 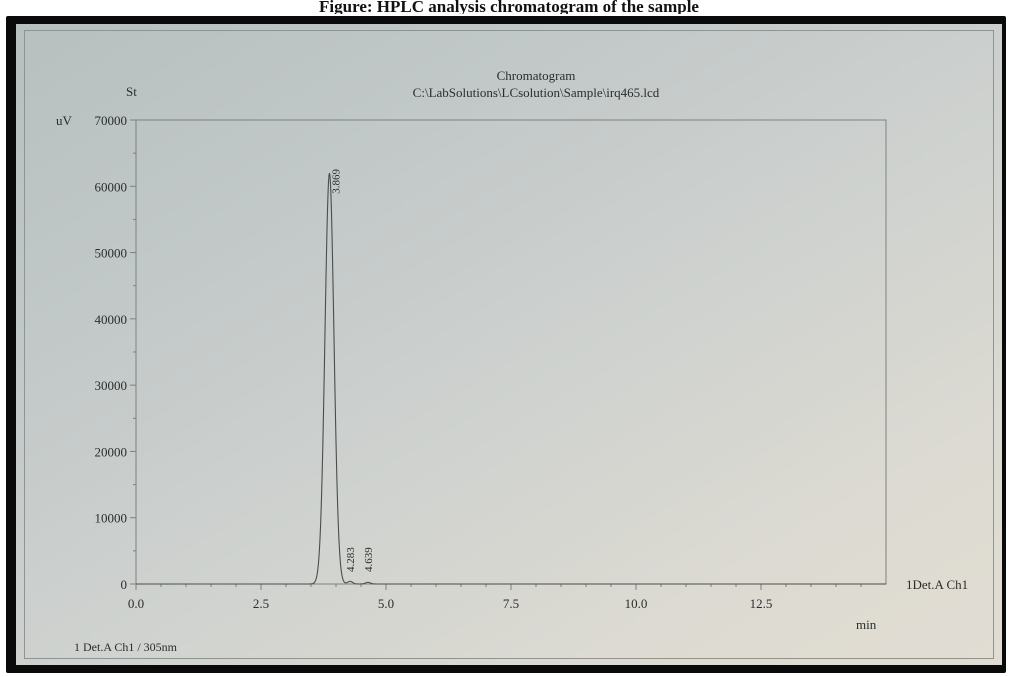 I want to click on x-tick-label: 10.0, so click(x=636, y=603).